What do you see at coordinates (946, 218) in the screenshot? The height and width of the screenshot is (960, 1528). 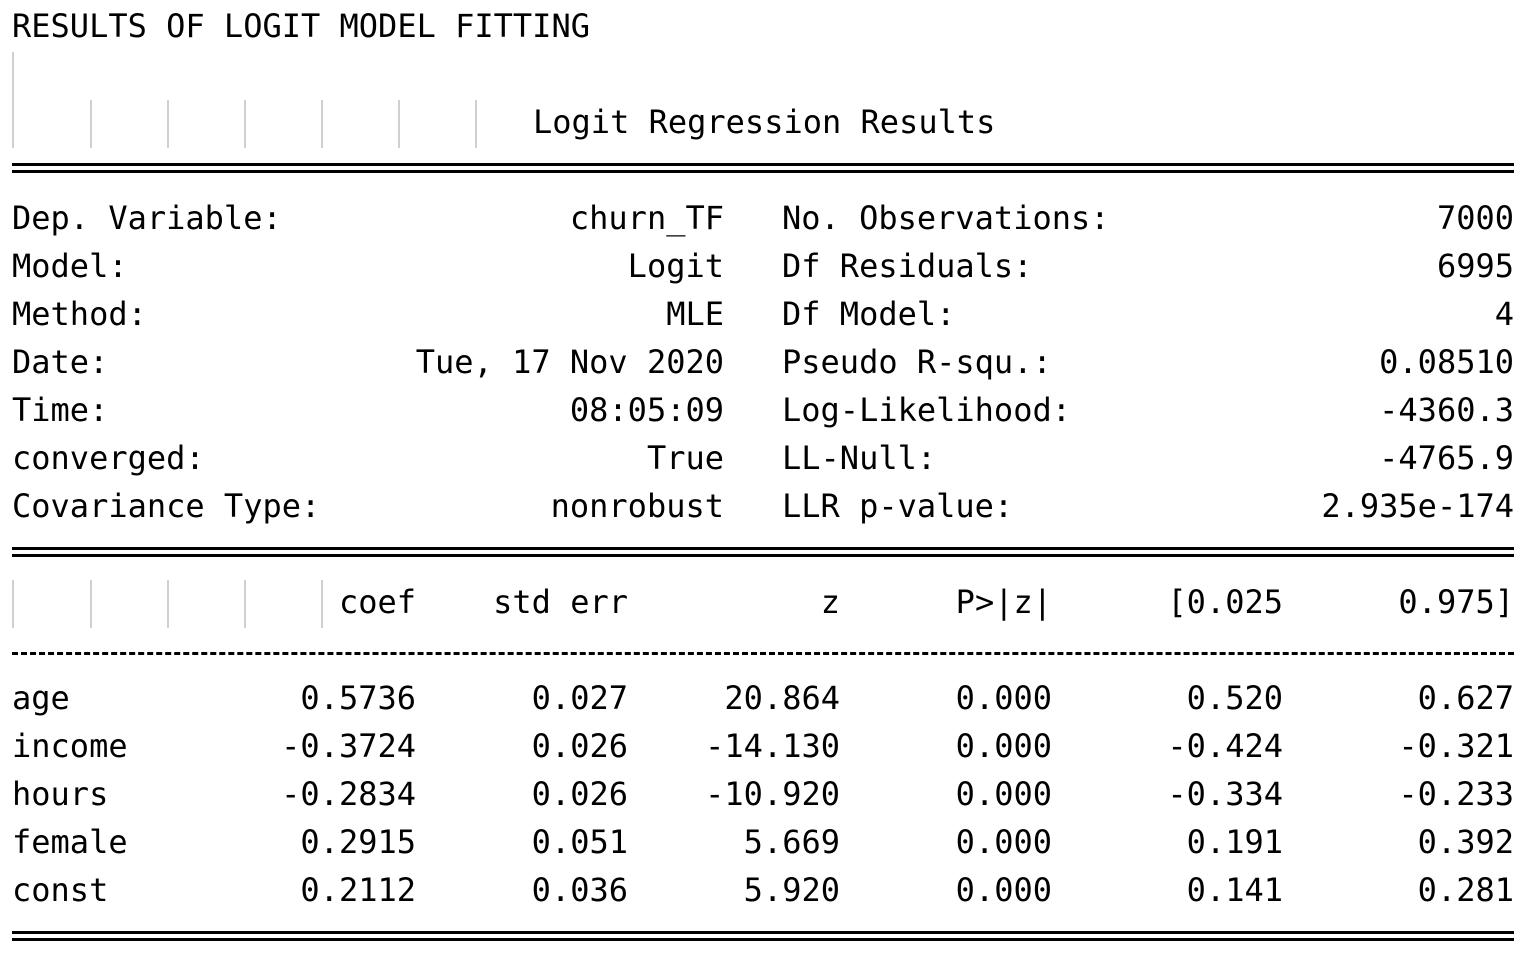 I see `summary-right-label: No. Observations:` at bounding box center [946, 218].